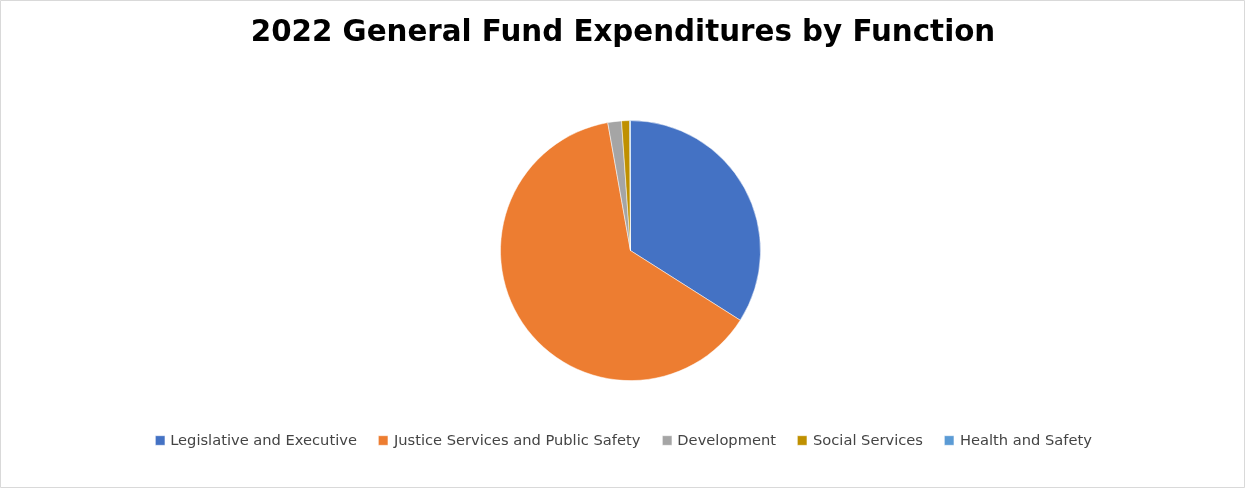 This screenshot has height=493, width=1250. What do you see at coordinates (263, 439) in the screenshot?
I see `legend-label: Legislative and Executive` at bounding box center [263, 439].